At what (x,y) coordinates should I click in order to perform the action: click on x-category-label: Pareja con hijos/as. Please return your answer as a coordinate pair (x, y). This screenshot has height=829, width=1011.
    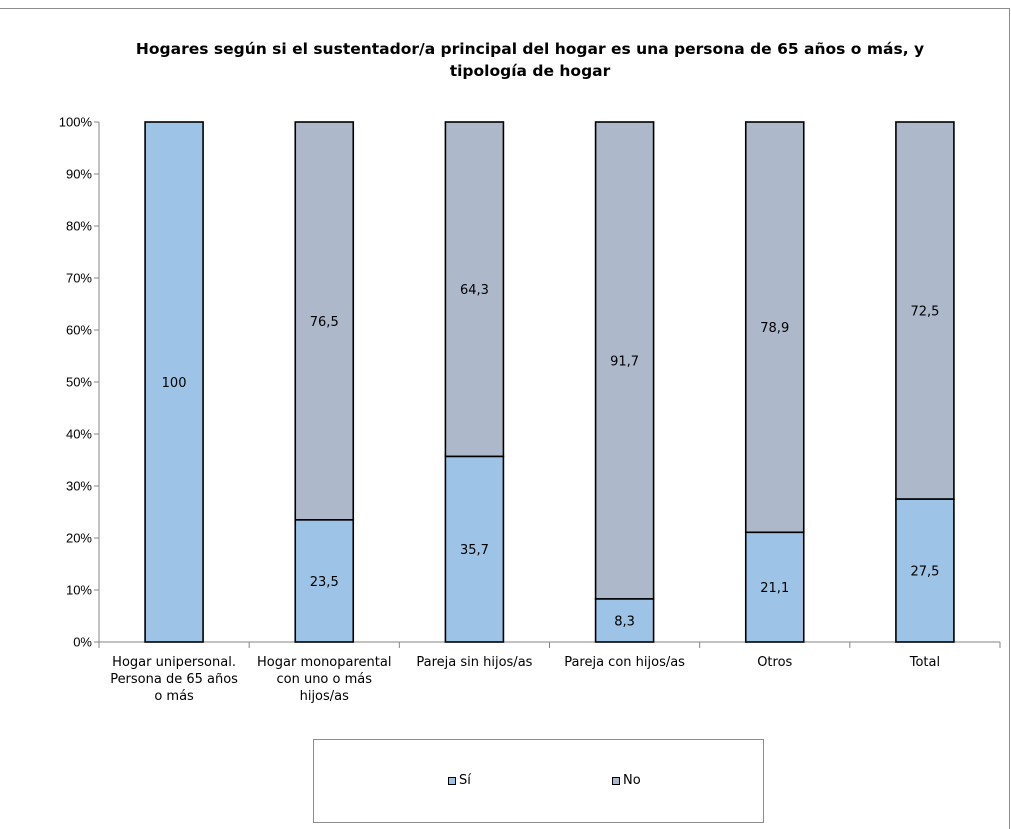
    Looking at the image, I should click on (624, 662).